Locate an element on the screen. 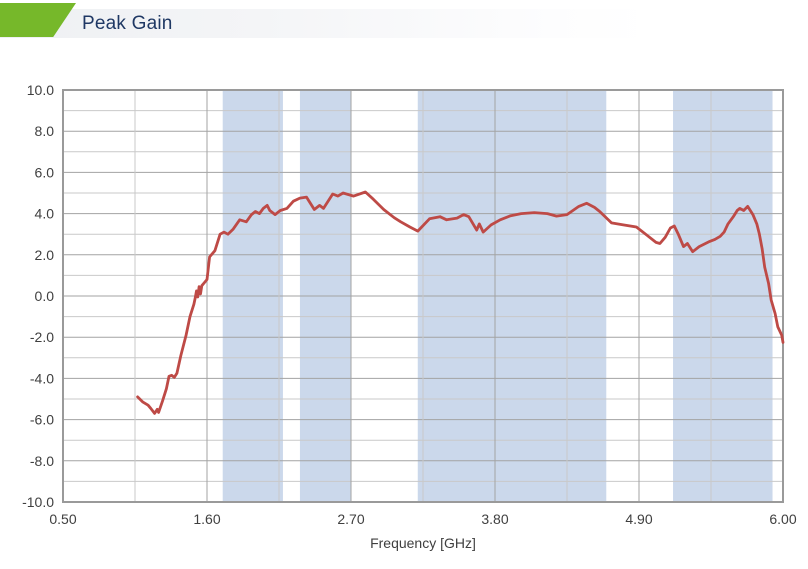  y-tick-label: -4.0 is located at coordinates (42, 378).